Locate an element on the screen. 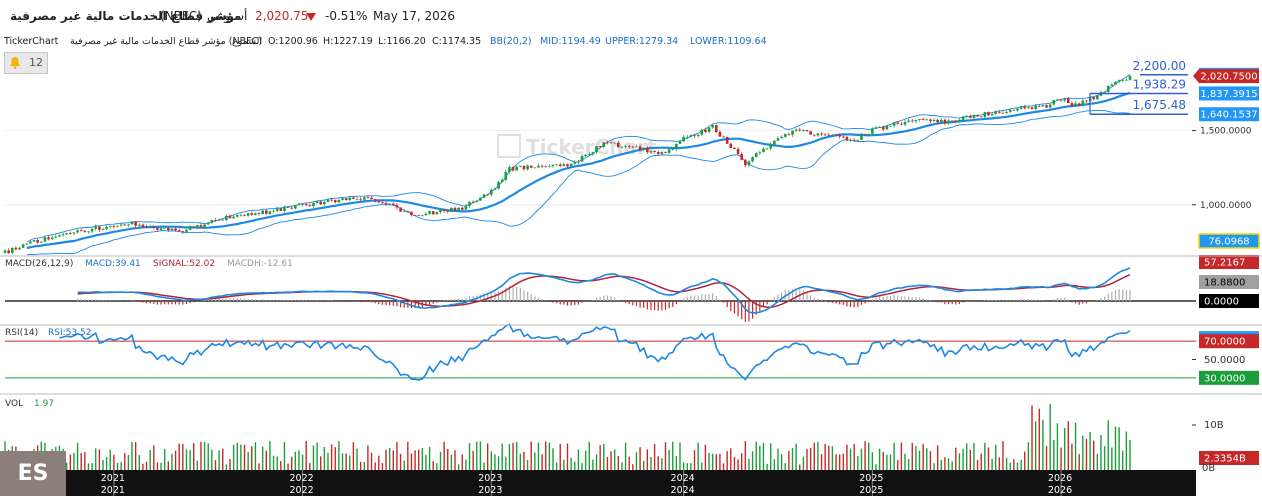 Image resolution: width=1262 pixels, height=496 pixels. time-axis-label-secondary-2022: 2022 is located at coordinates (301, 490).